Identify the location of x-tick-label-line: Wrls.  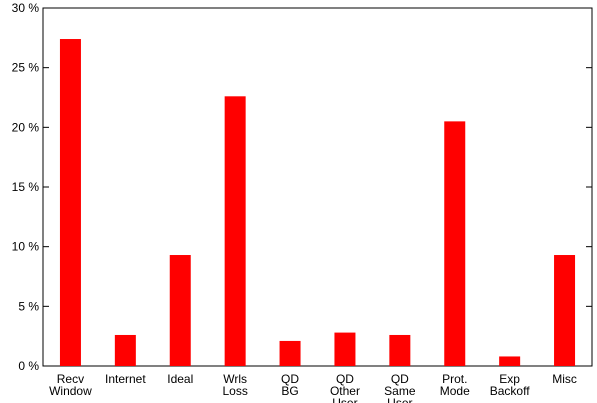
(235, 379).